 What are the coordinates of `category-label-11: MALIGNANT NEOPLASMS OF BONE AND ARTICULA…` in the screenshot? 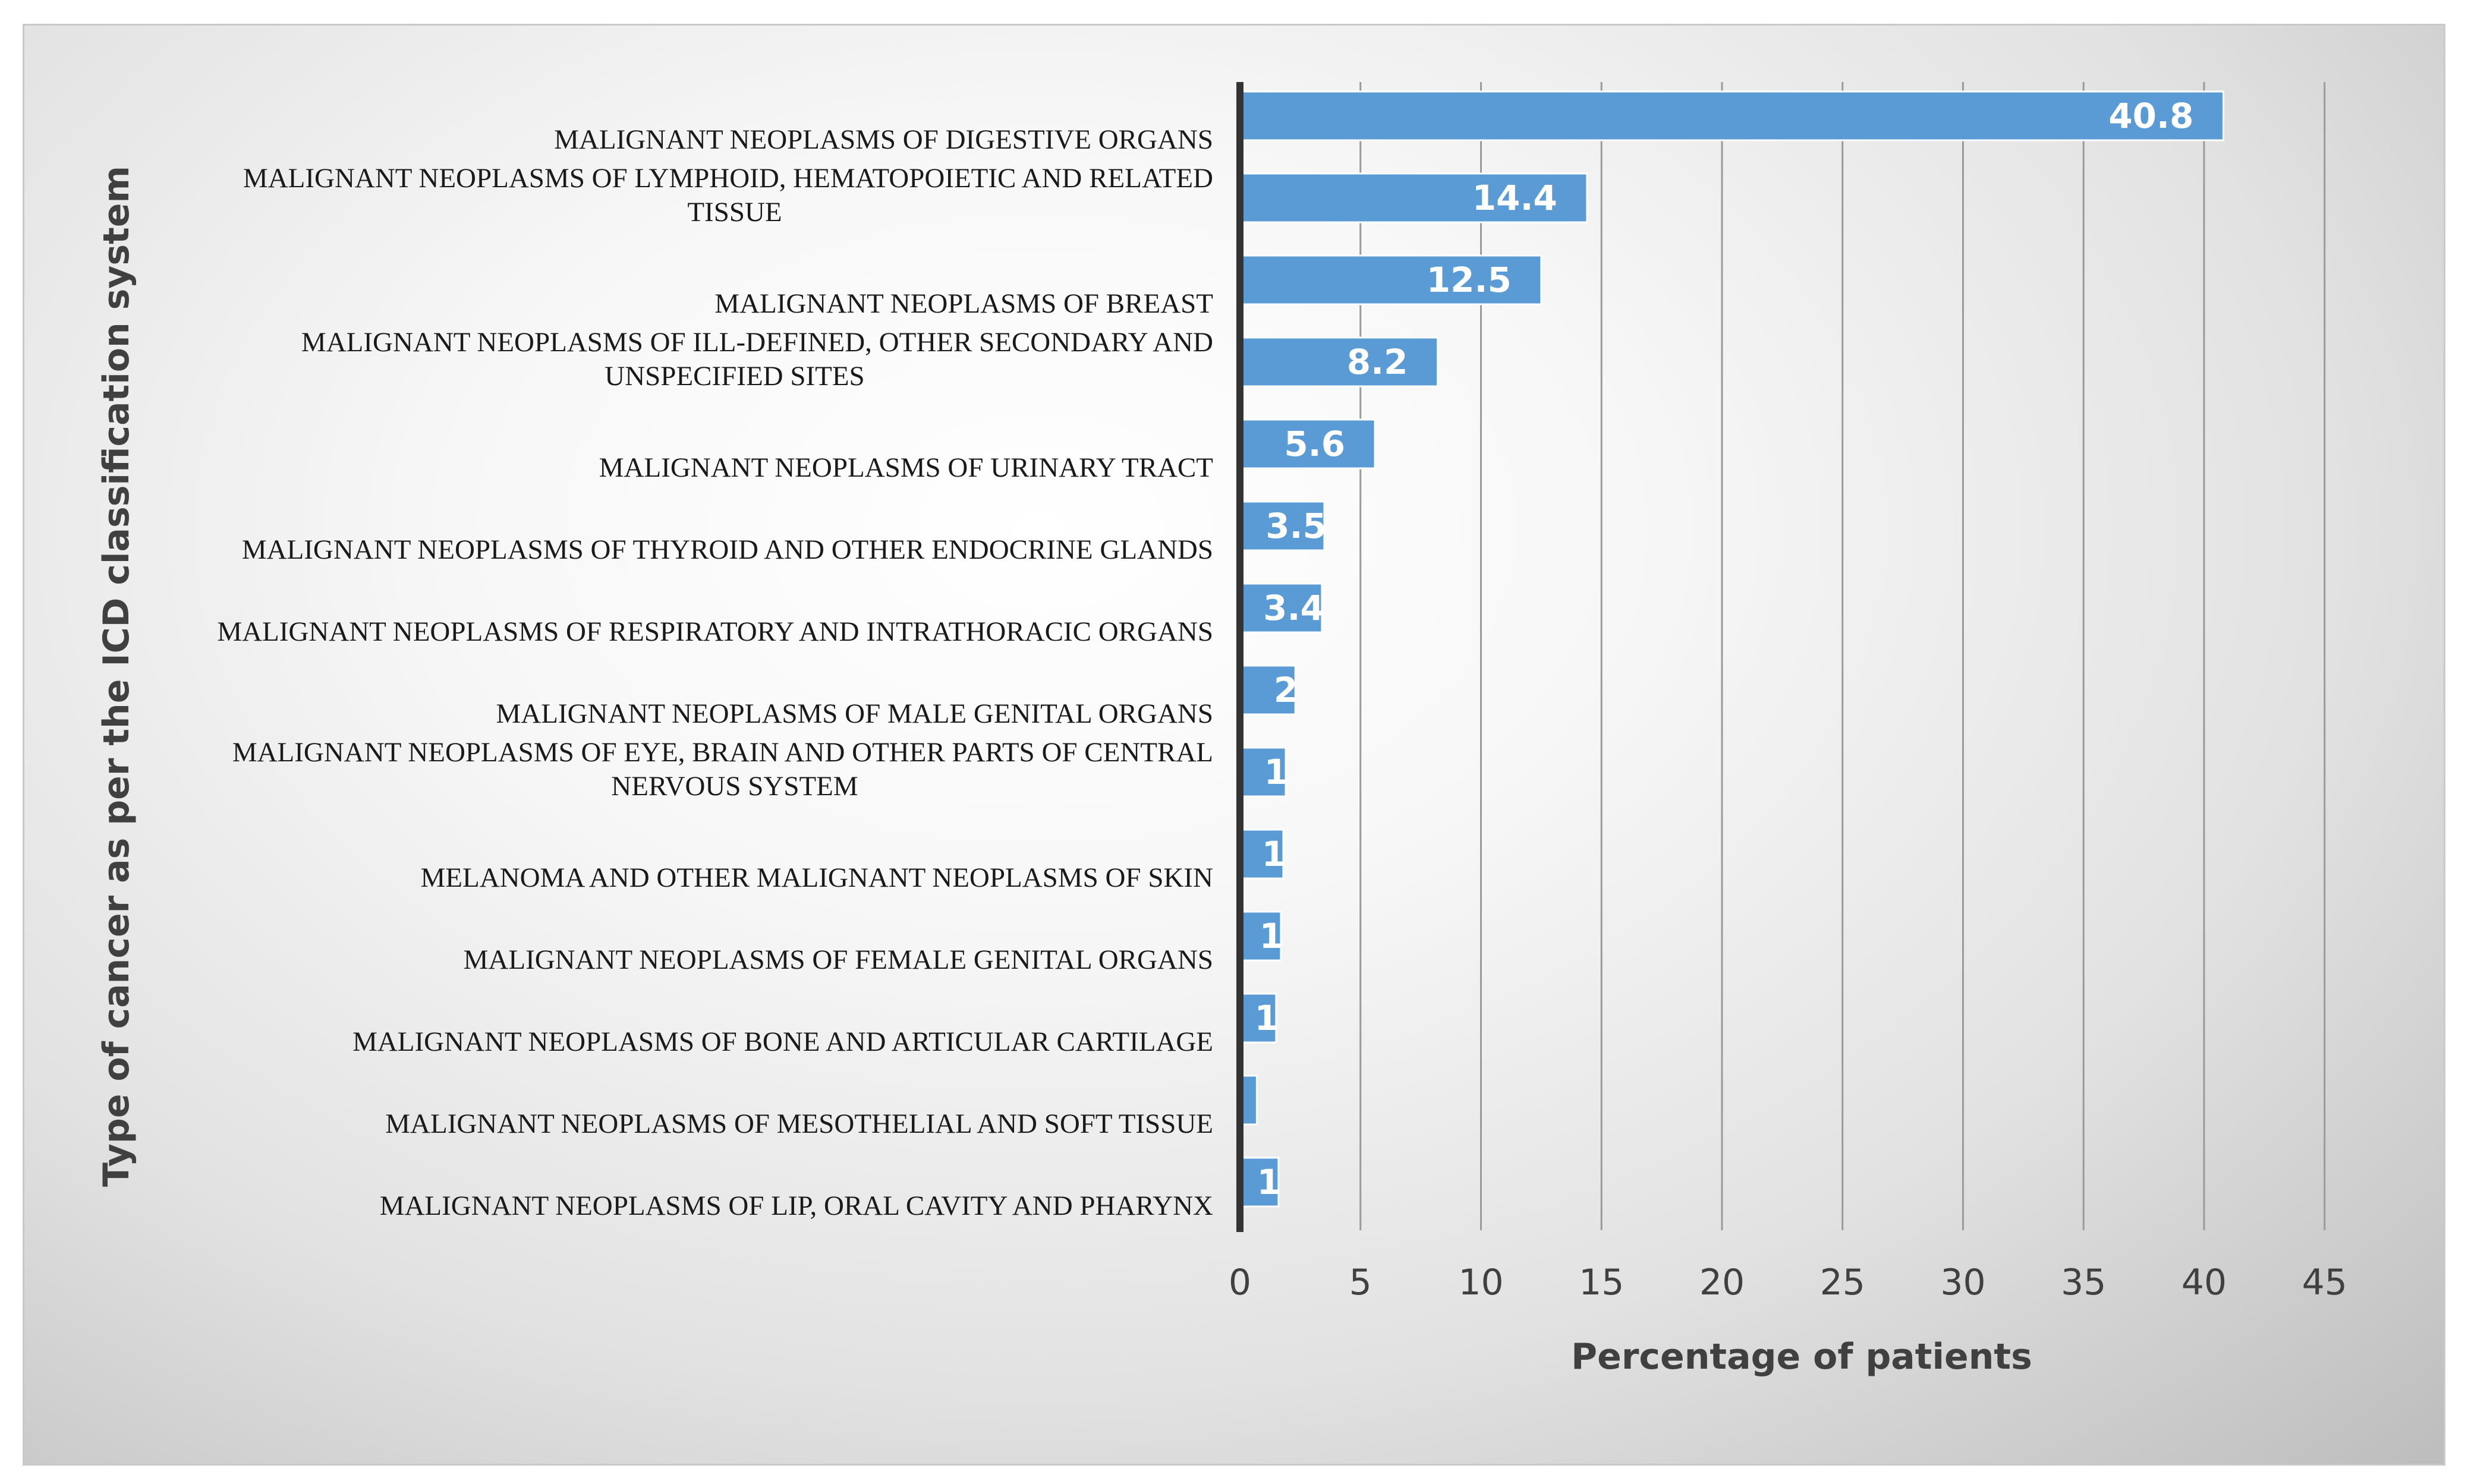 It's located at (782, 1041).